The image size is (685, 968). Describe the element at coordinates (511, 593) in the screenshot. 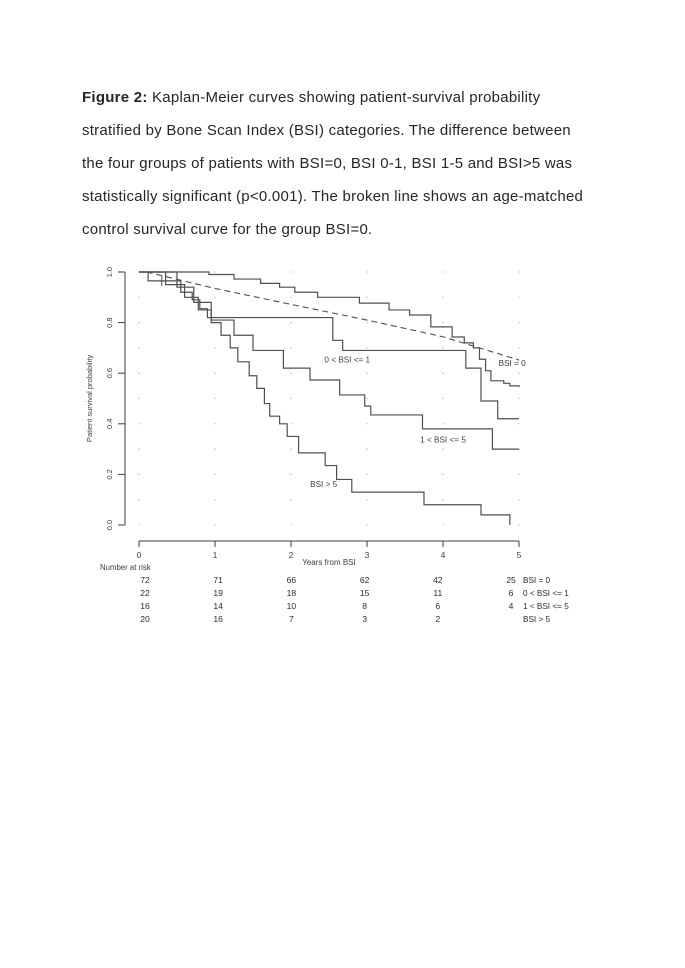

I see `risk-count: 6` at that location.